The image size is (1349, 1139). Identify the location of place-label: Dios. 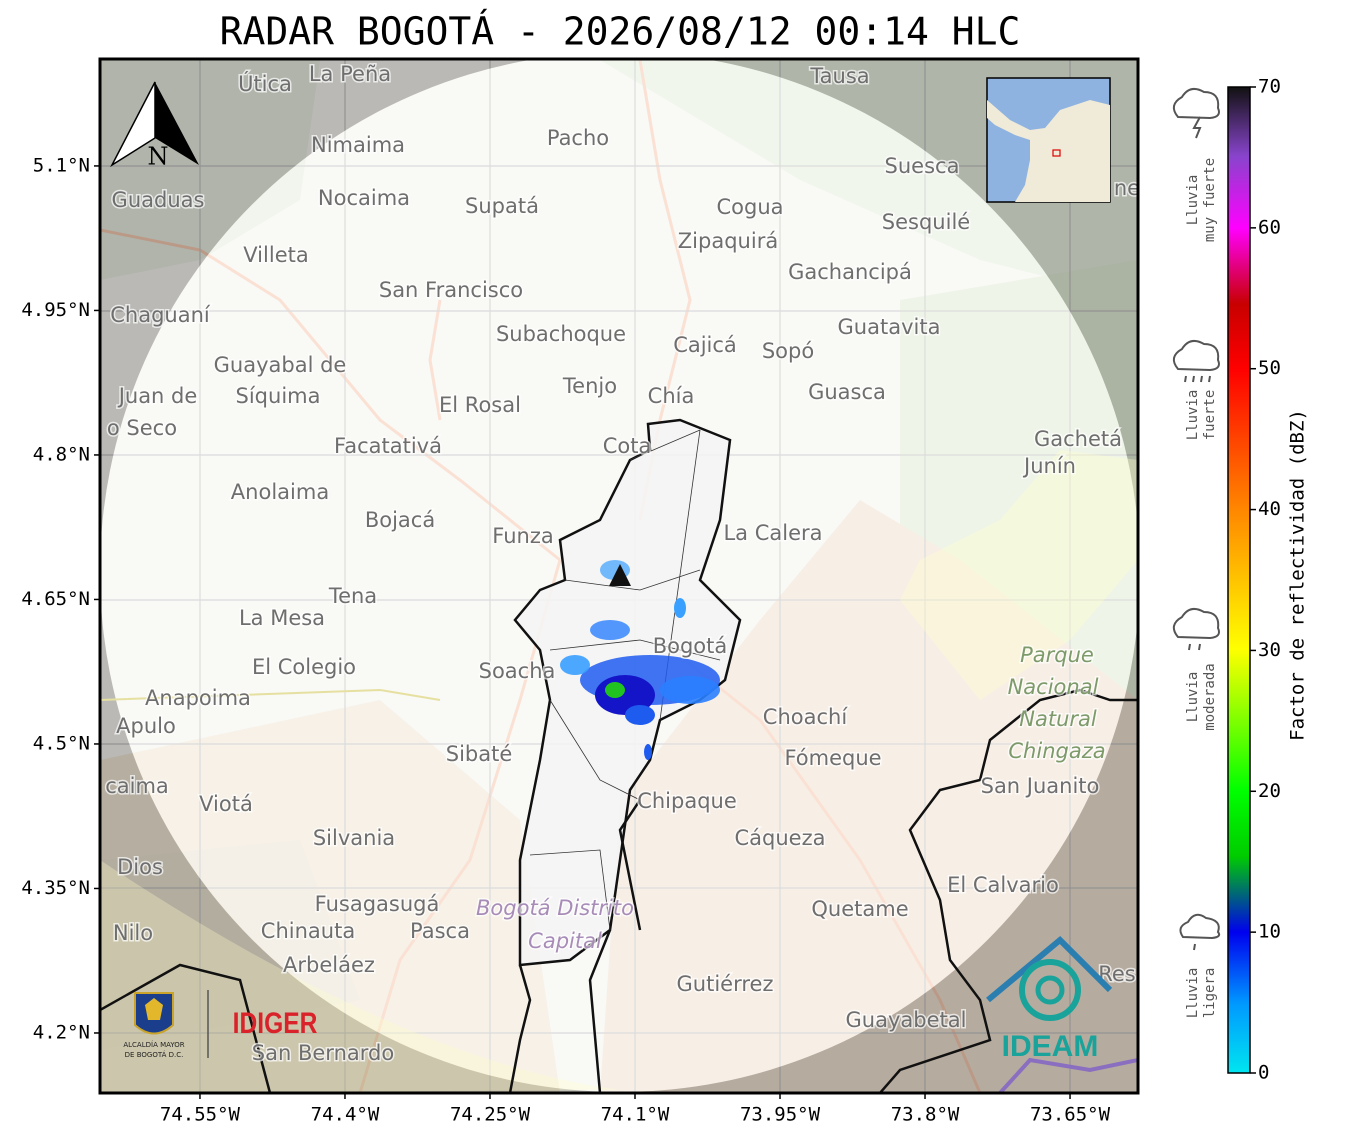
(140, 867).